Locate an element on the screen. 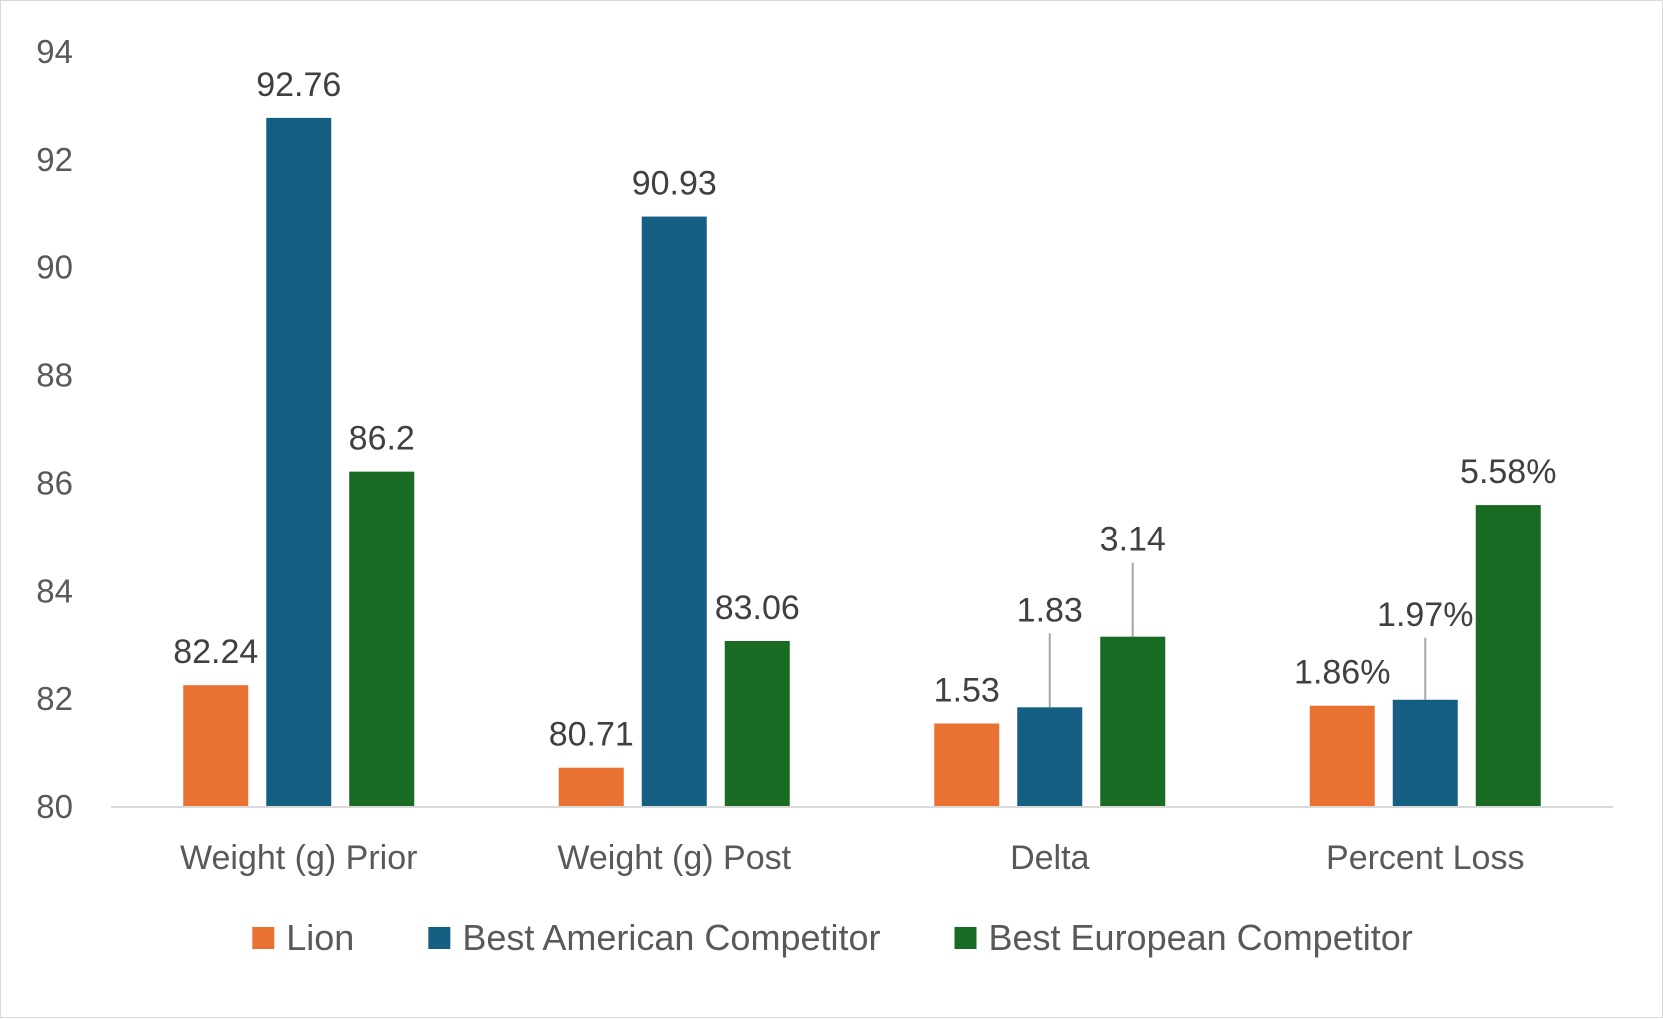 This screenshot has height=1019, width=1663. y-tick-label: 86 is located at coordinates (54, 482).